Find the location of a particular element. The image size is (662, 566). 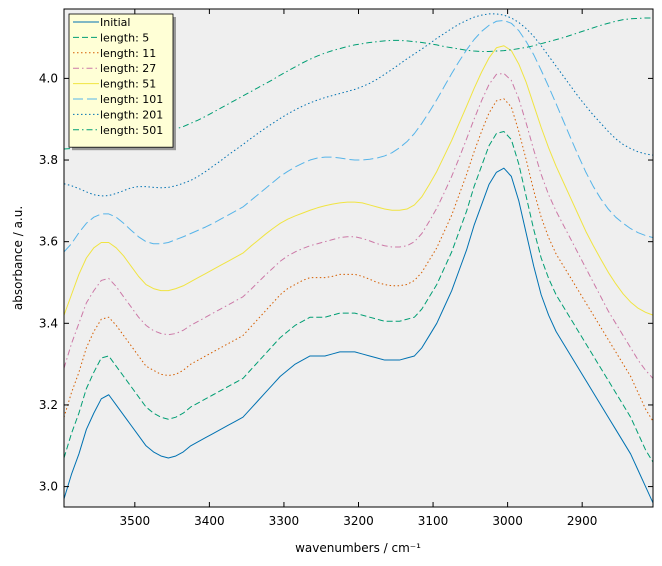

legend-entry: length: 51 is located at coordinates (128, 84).